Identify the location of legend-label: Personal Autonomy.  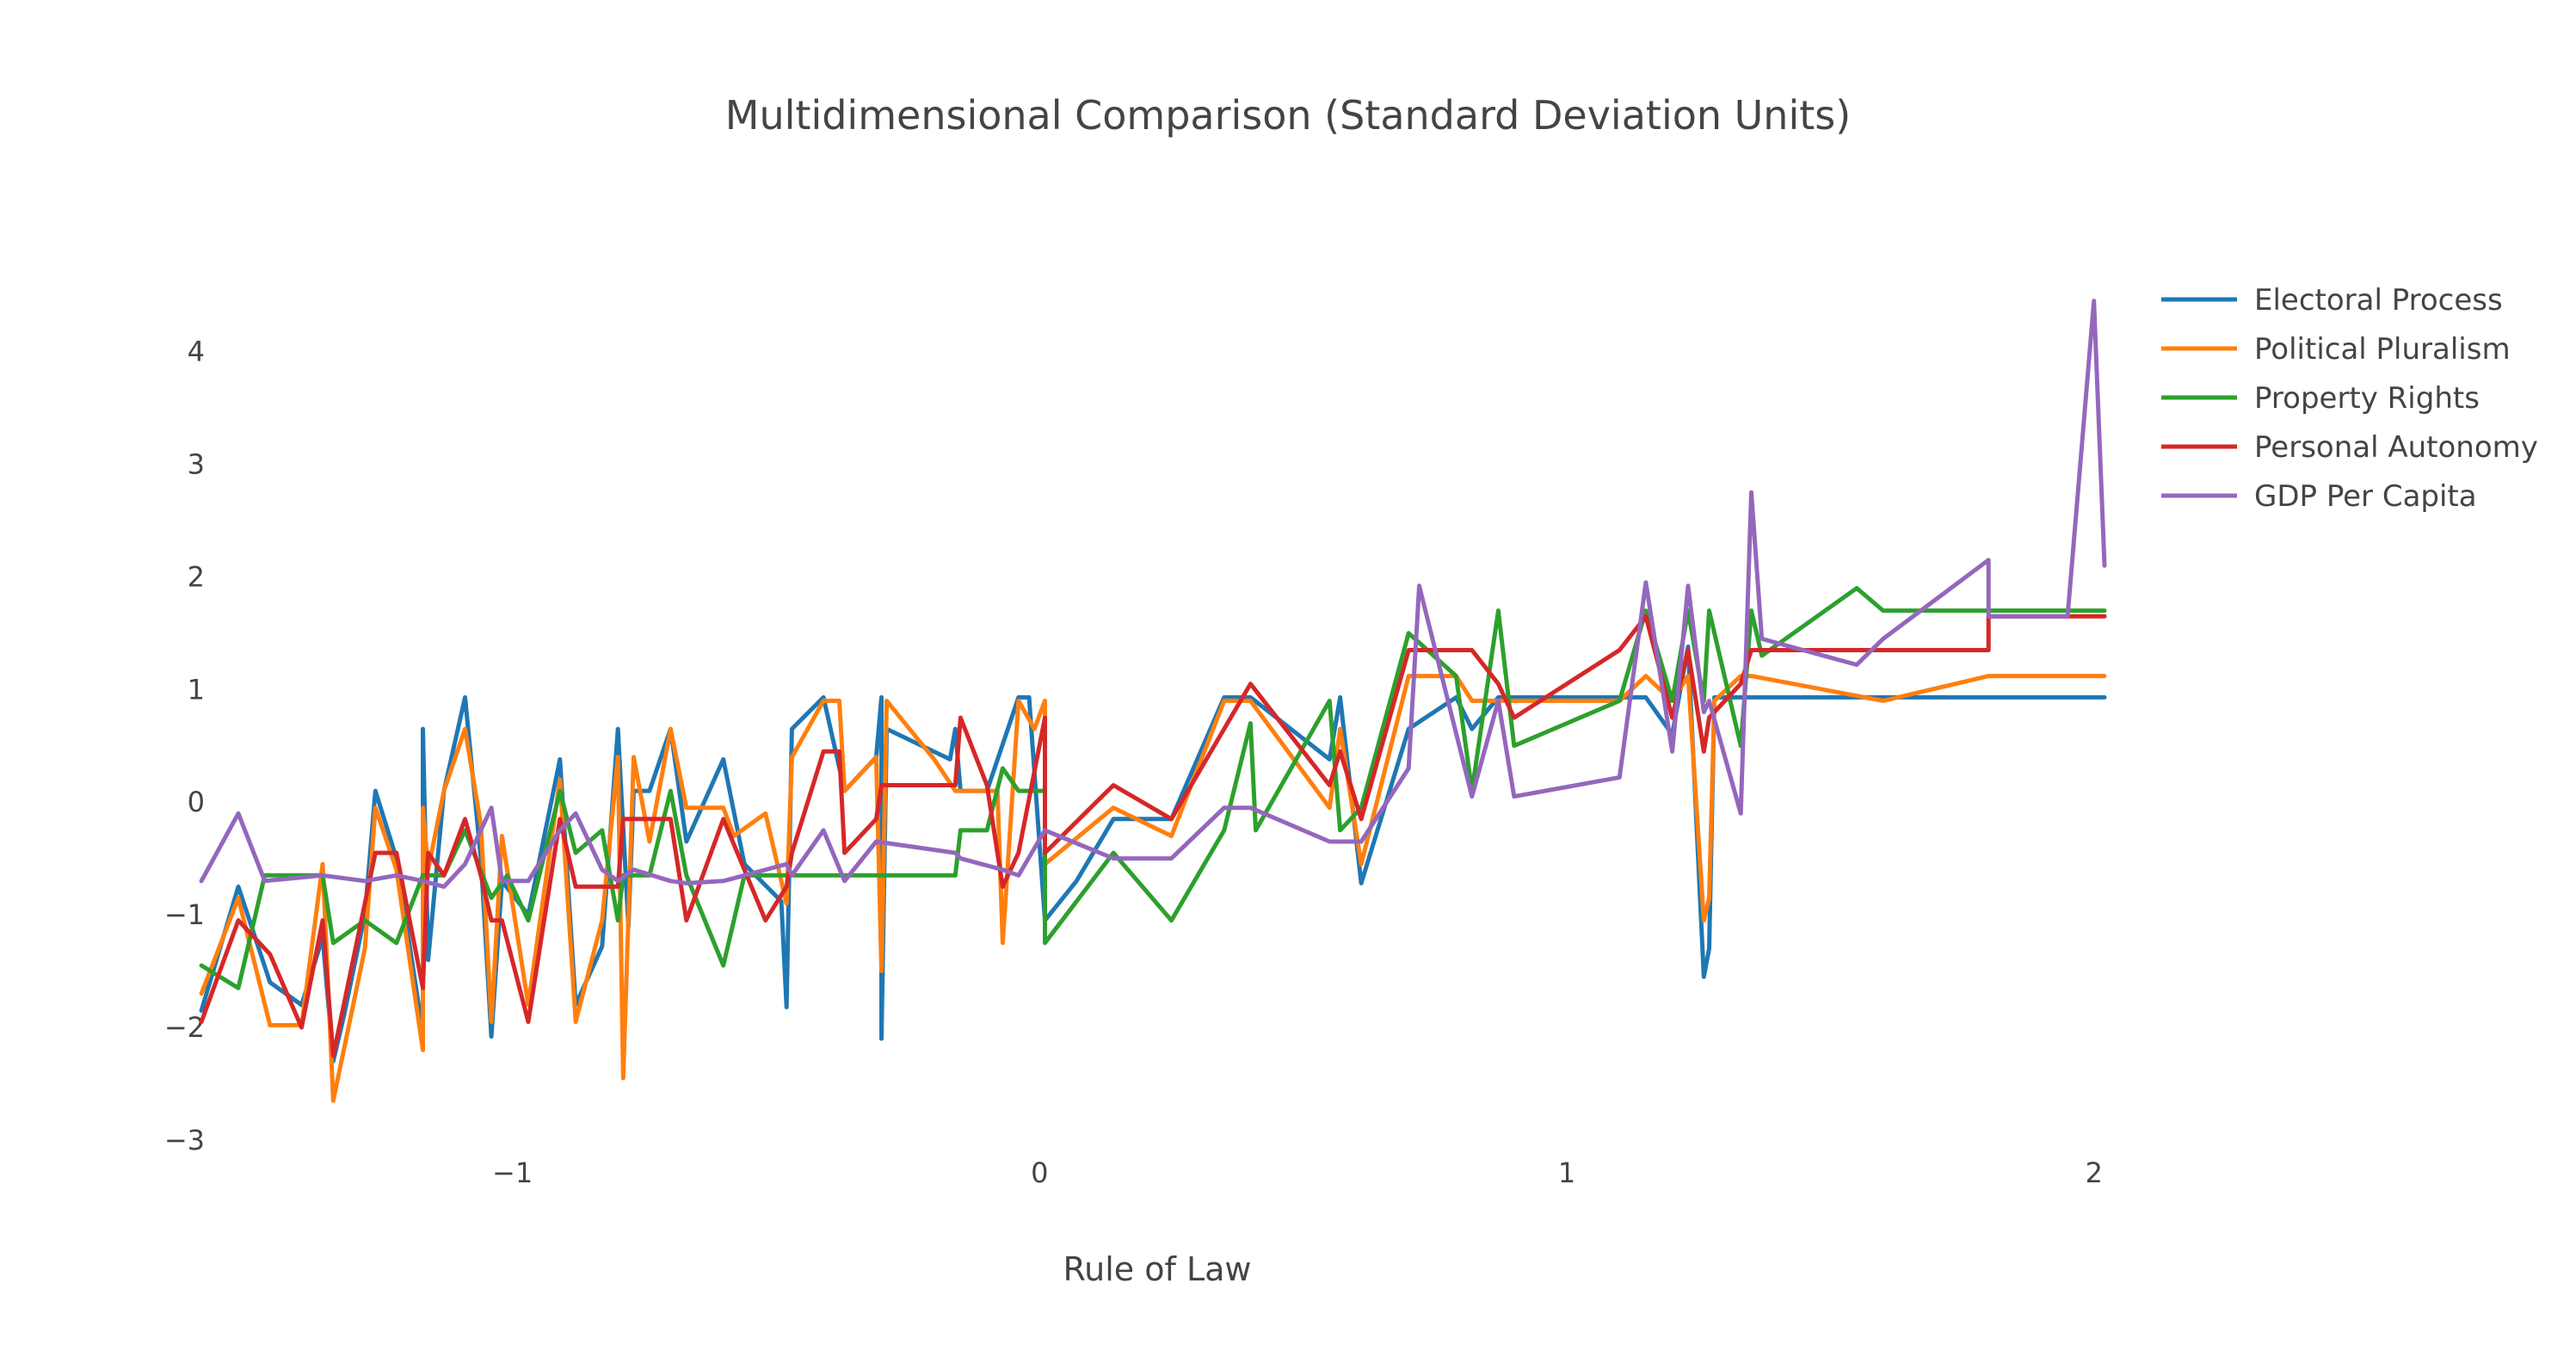
(2396, 448).